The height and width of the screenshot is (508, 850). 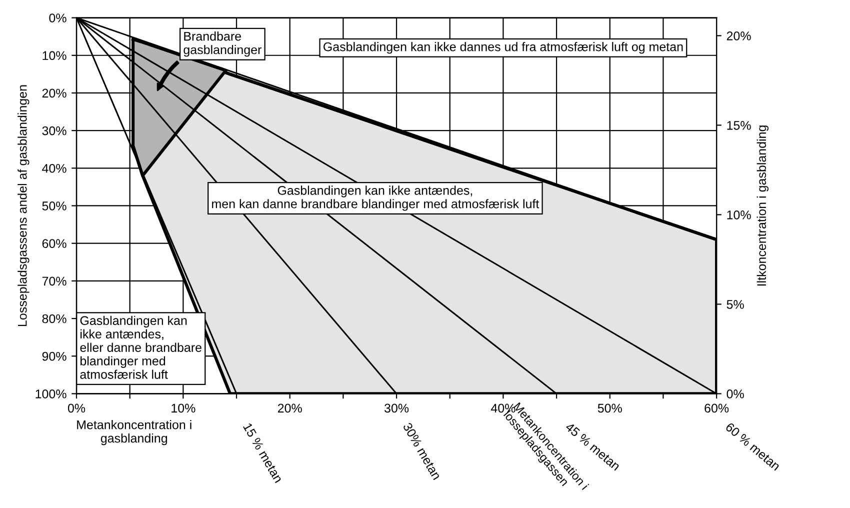 I want to click on y-tick-label: 80%, so click(x=54, y=319).